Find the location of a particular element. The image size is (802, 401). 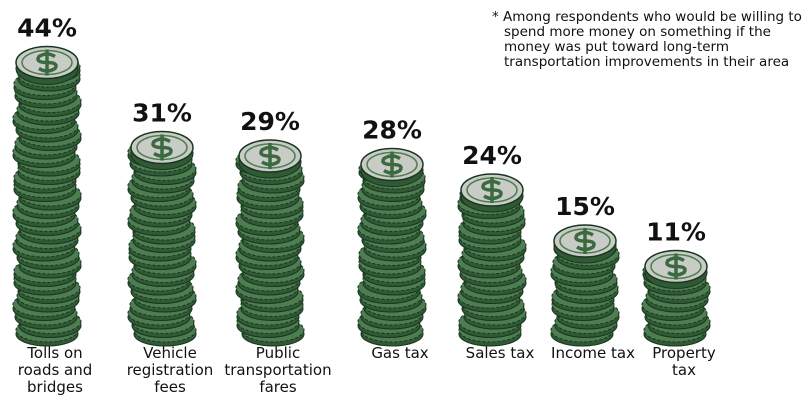

category-label: Public transportation fares is located at coordinates (278, 370).